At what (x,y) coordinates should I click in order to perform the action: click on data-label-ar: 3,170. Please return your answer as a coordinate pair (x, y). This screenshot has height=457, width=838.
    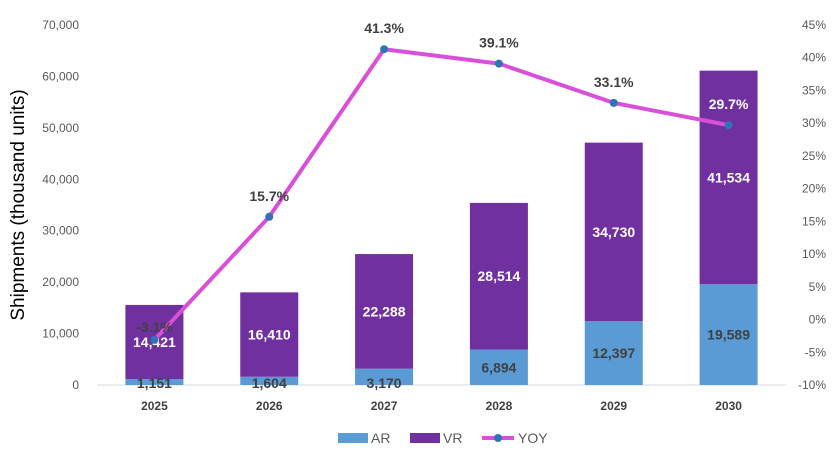
    Looking at the image, I should click on (384, 383).